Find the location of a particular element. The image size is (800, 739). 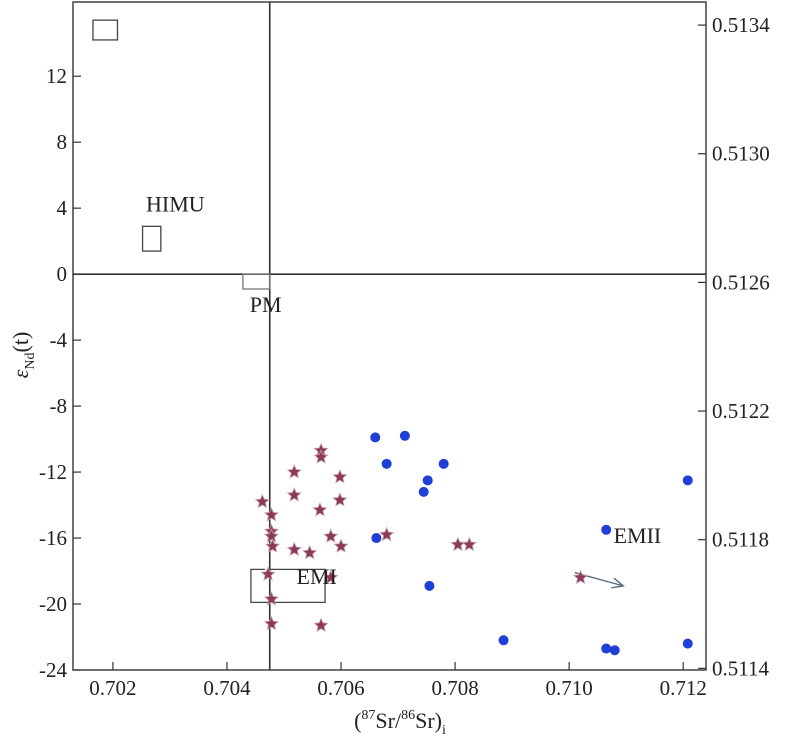

emii-arrow-head is located at coordinates (618, 583).